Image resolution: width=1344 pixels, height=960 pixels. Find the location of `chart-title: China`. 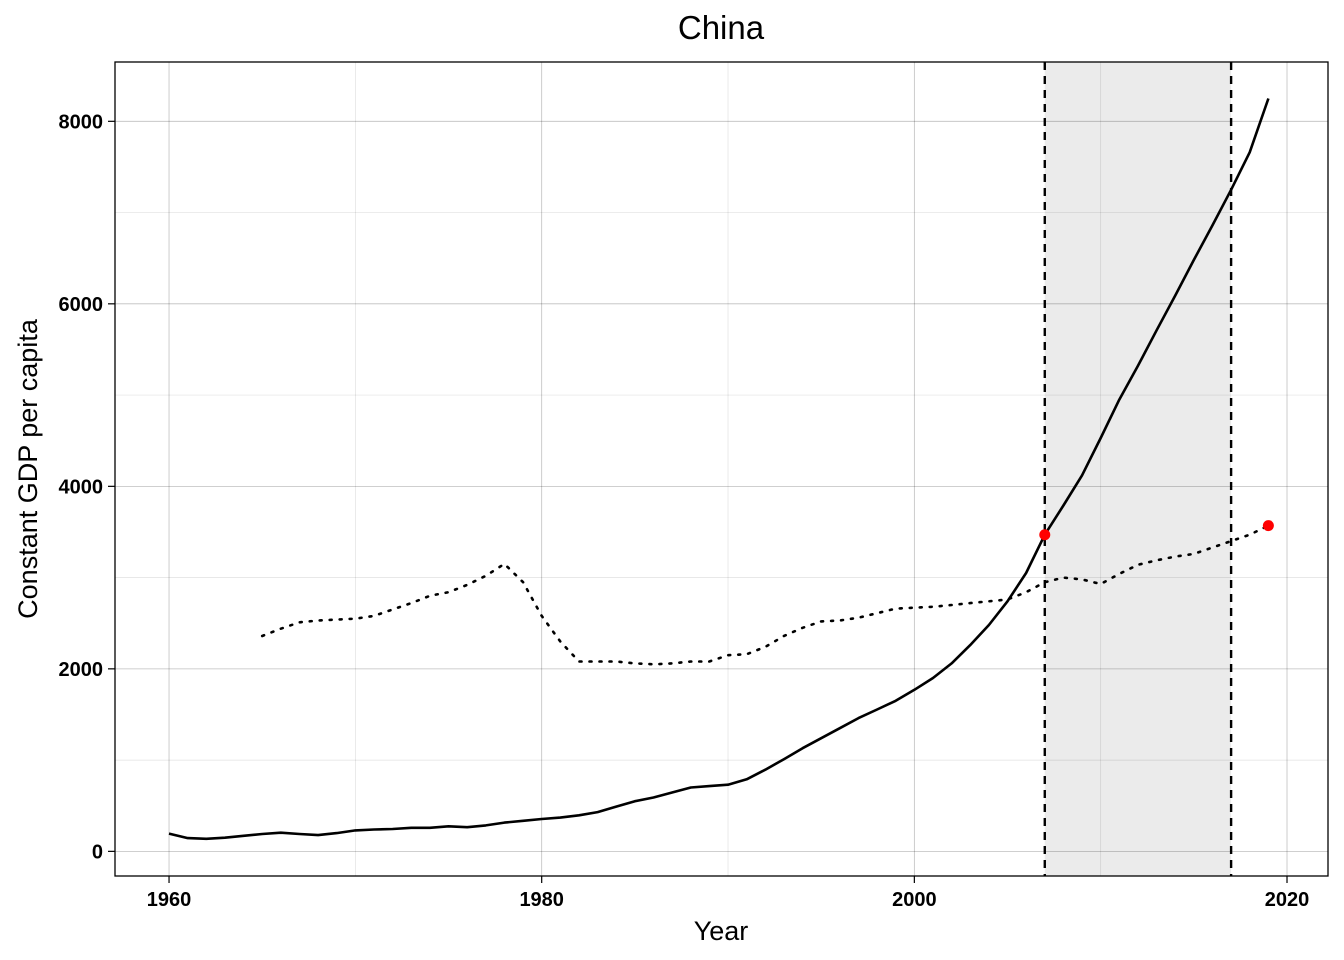

chart-title: China is located at coordinates (721, 27).